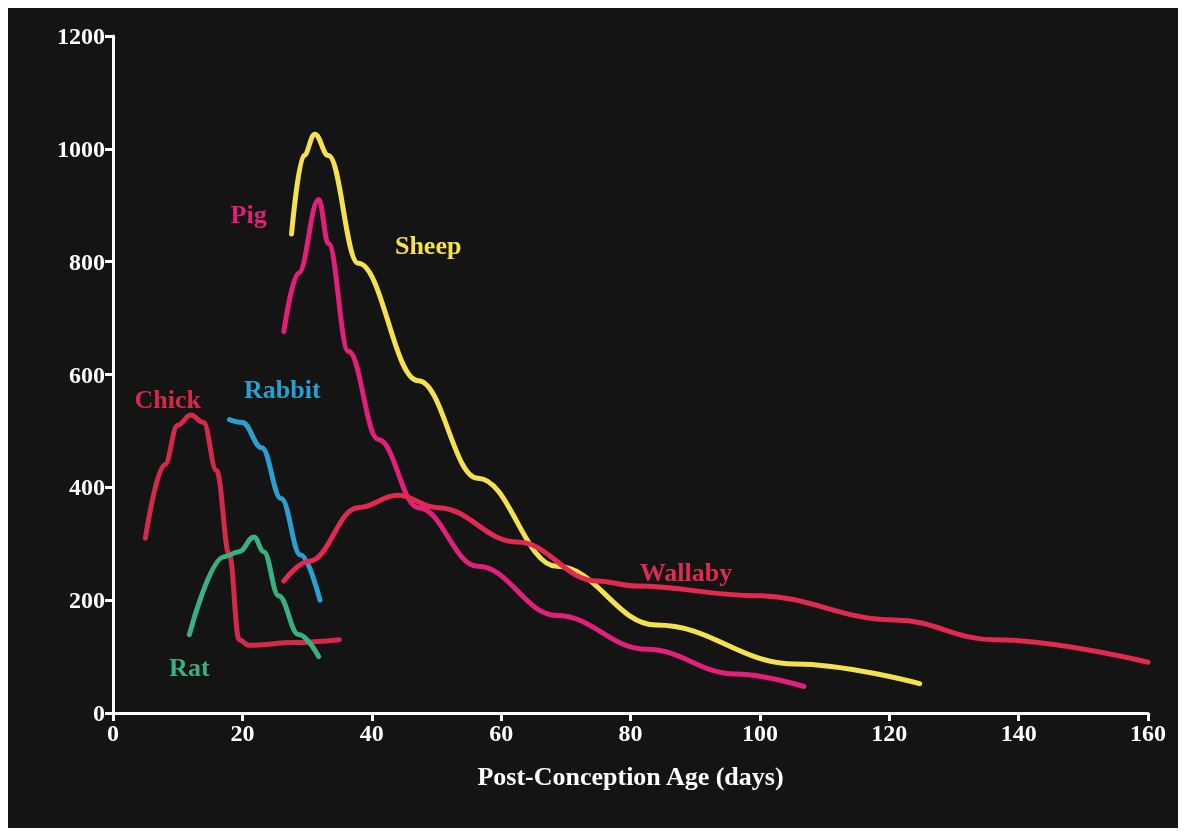  I want to click on series-label: Sheep, so click(428, 245).